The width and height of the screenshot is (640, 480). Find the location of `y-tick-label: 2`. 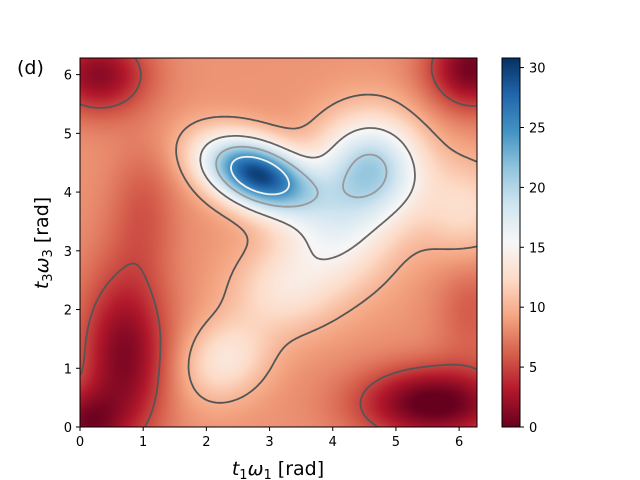

y-tick-label: 2 is located at coordinates (68, 311).